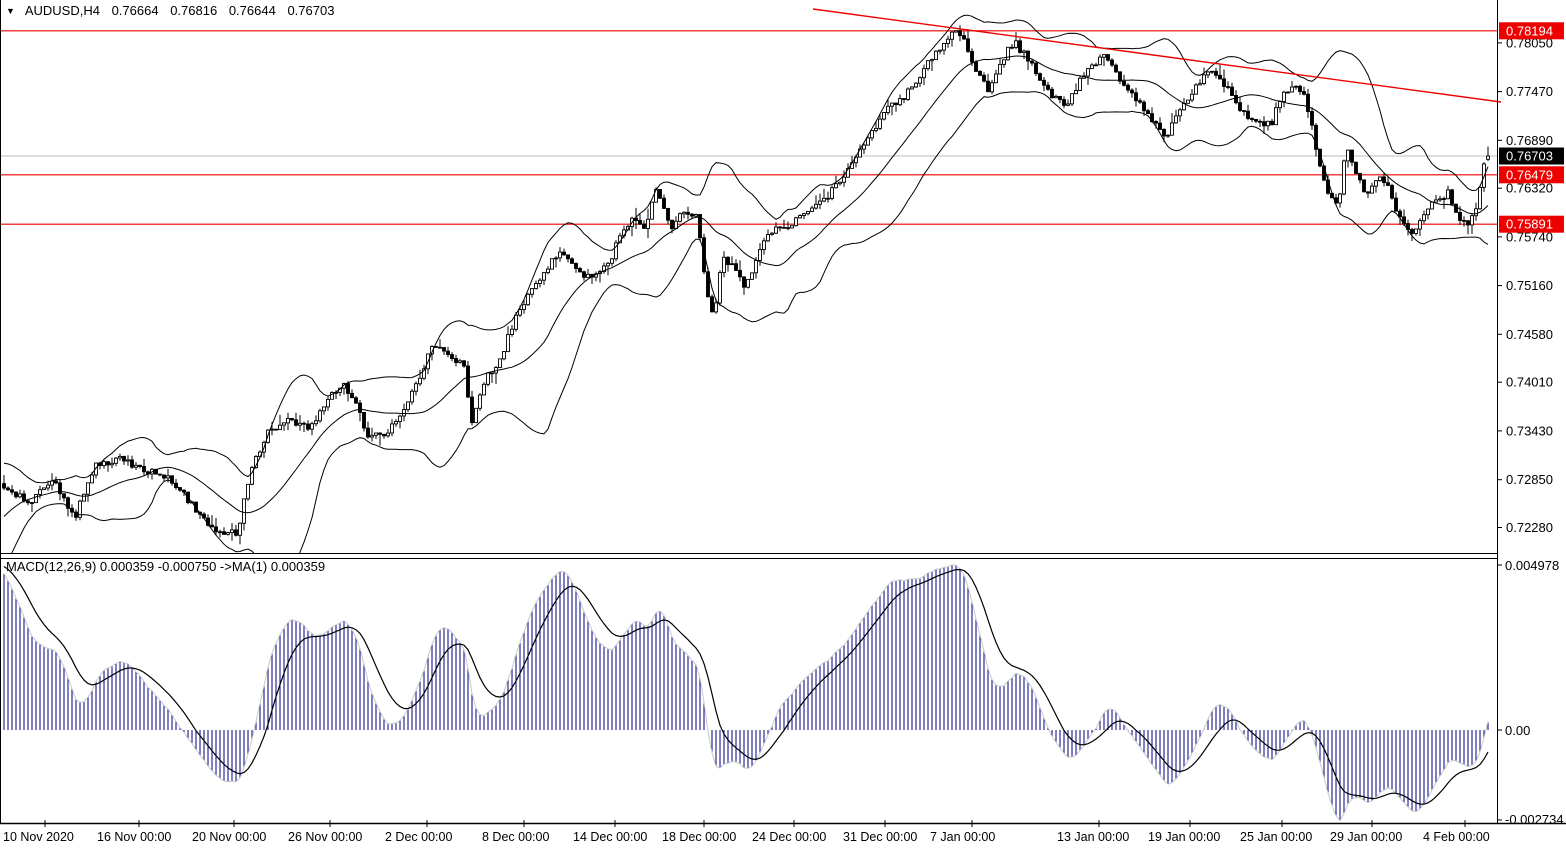  I want to click on price-axis-label: 0.77470, so click(1529, 91).